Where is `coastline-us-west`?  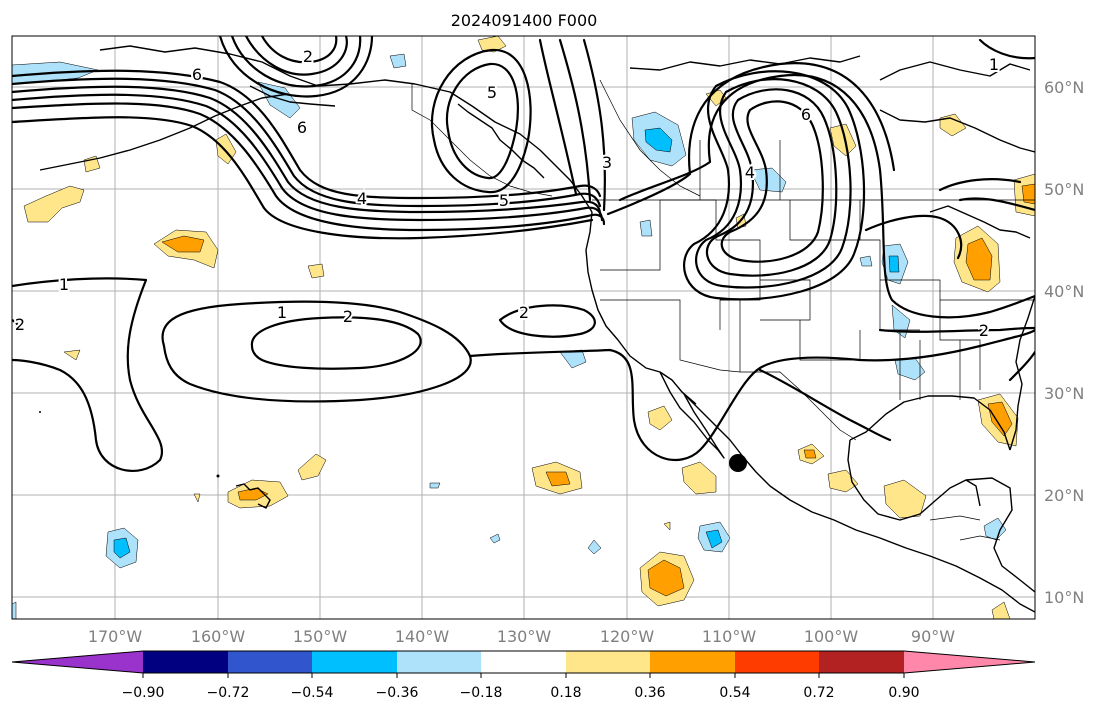
coastline-us-west is located at coordinates (641, 308).